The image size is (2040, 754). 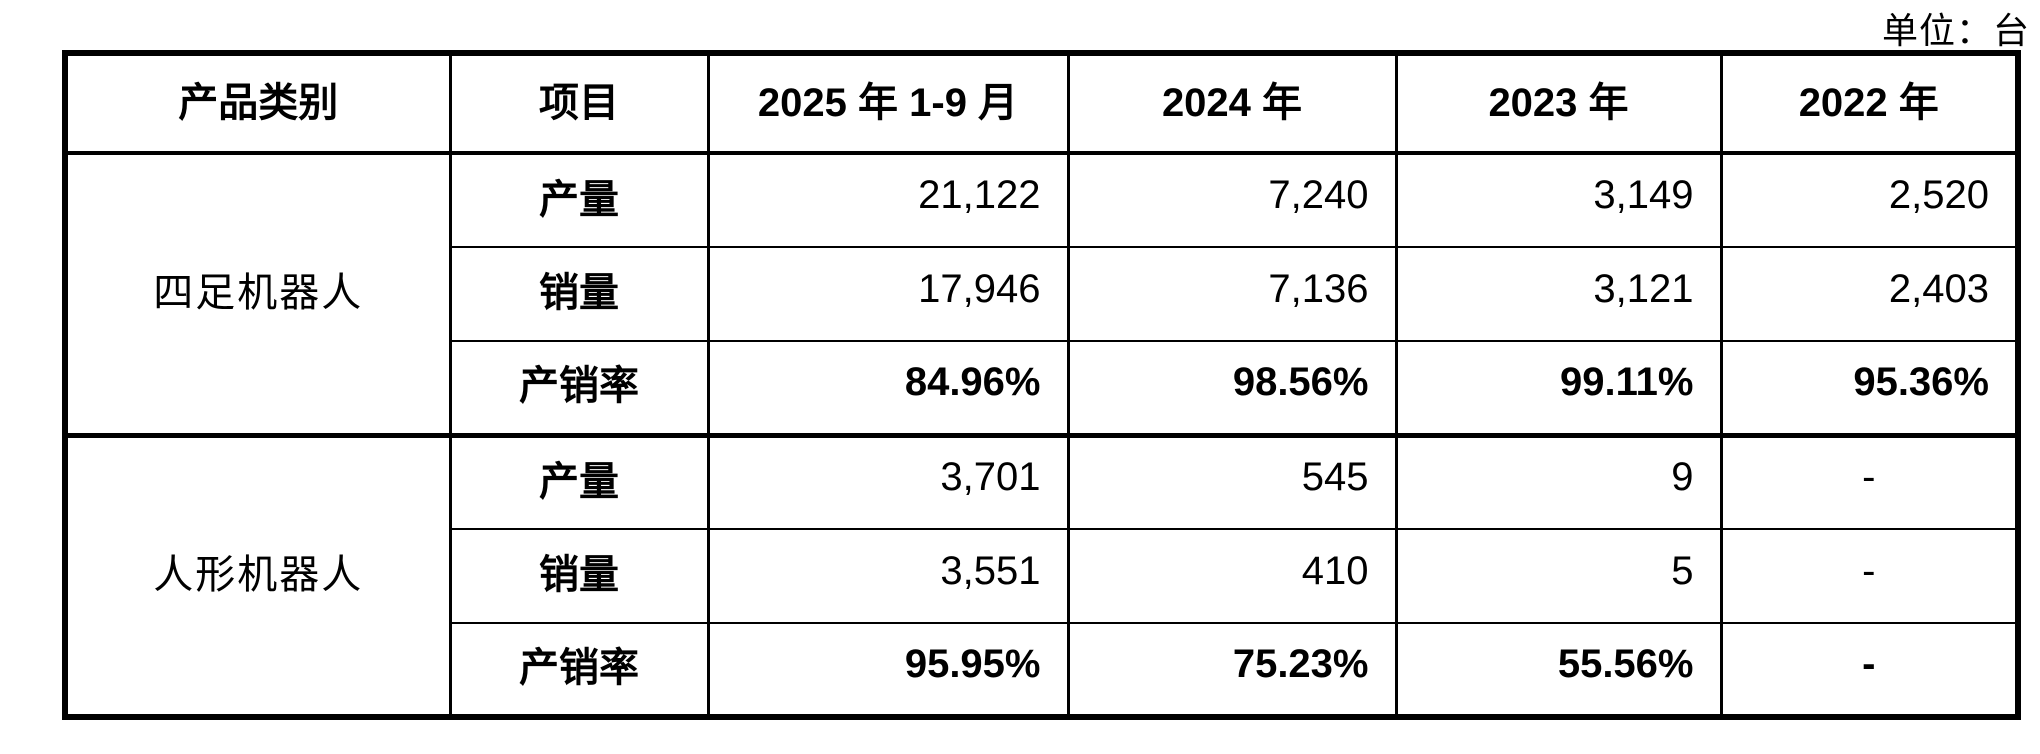 What do you see at coordinates (888, 294) in the screenshot?
I see `value-cell: 17,946` at bounding box center [888, 294].